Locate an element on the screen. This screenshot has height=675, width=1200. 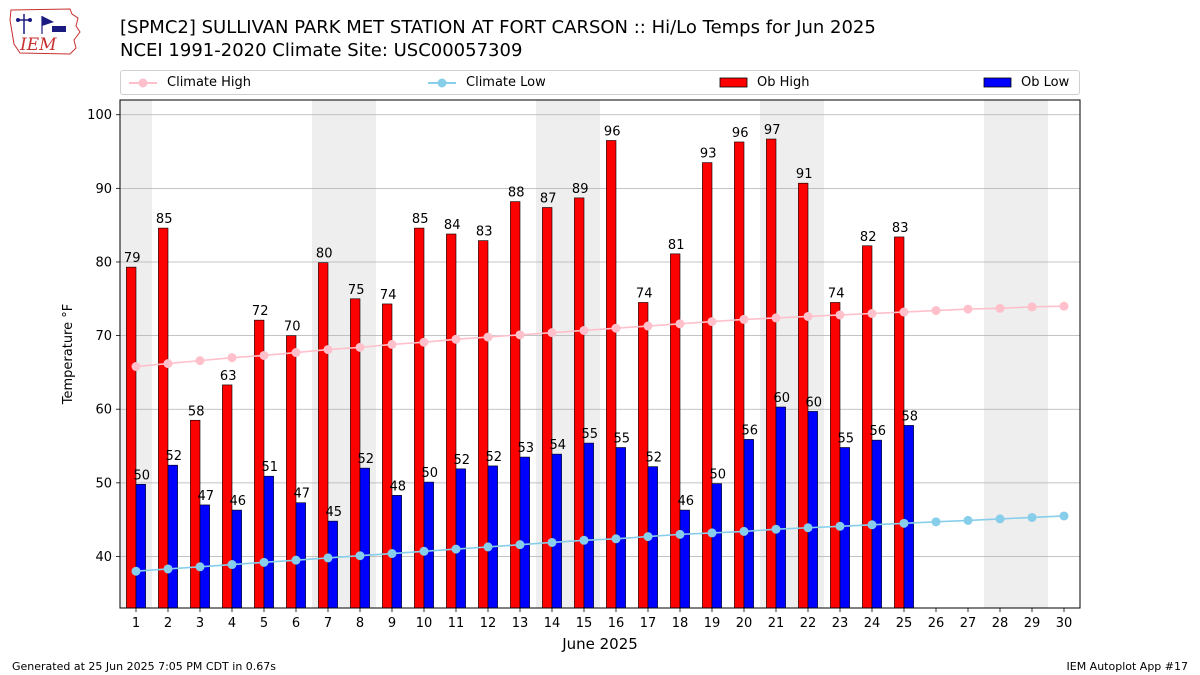
ob-high-label-3: 58 is located at coordinates (196, 411).